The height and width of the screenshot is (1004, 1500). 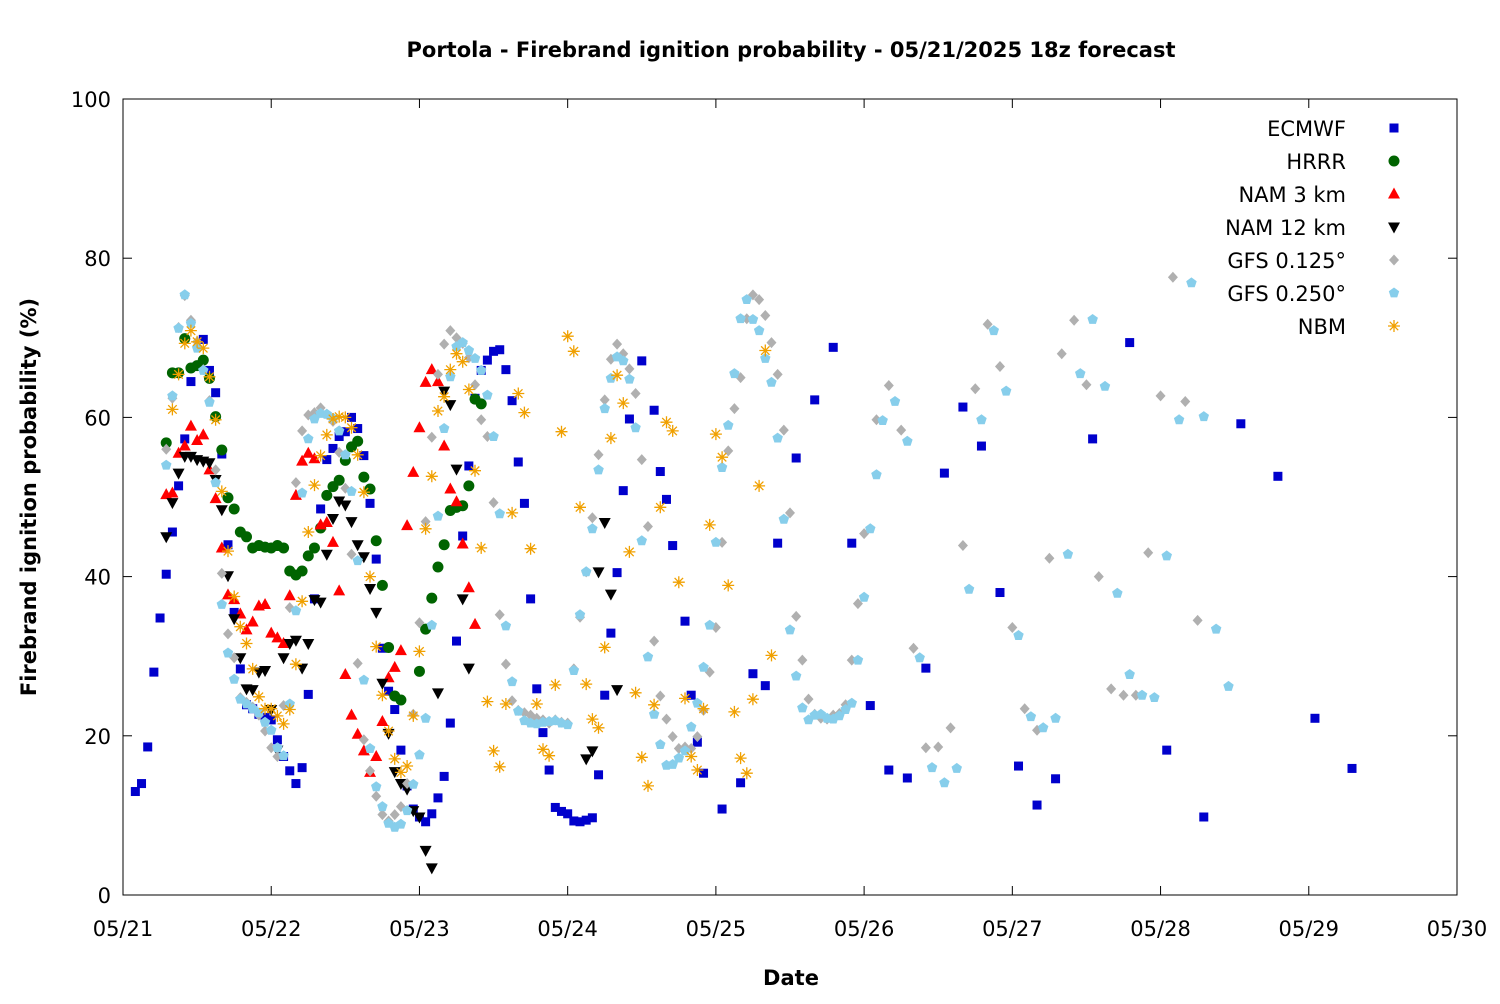 What do you see at coordinates (123, 929) in the screenshot?
I see `x-tick-label: 05/21` at bounding box center [123, 929].